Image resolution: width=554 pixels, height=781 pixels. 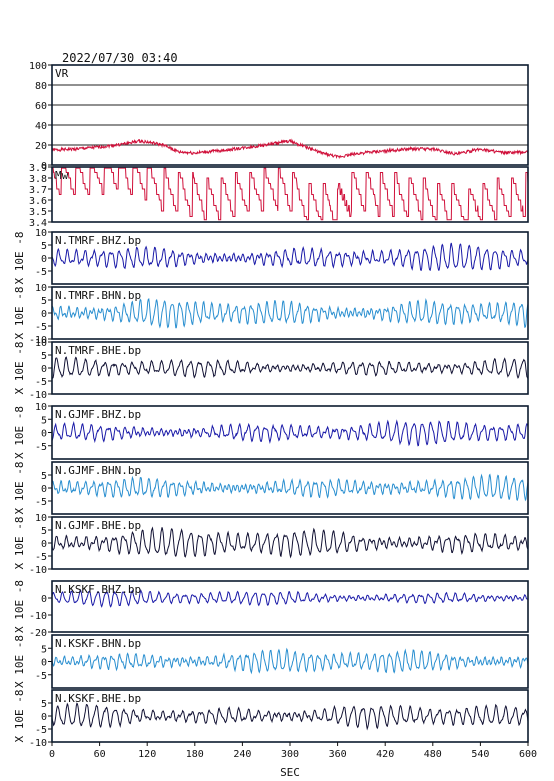 I want to click on series-line-gjmf-bhz, so click(x=290, y=433).